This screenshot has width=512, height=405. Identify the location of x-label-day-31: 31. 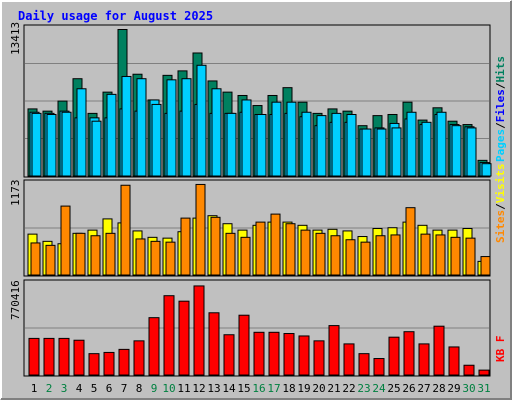
(483, 388).